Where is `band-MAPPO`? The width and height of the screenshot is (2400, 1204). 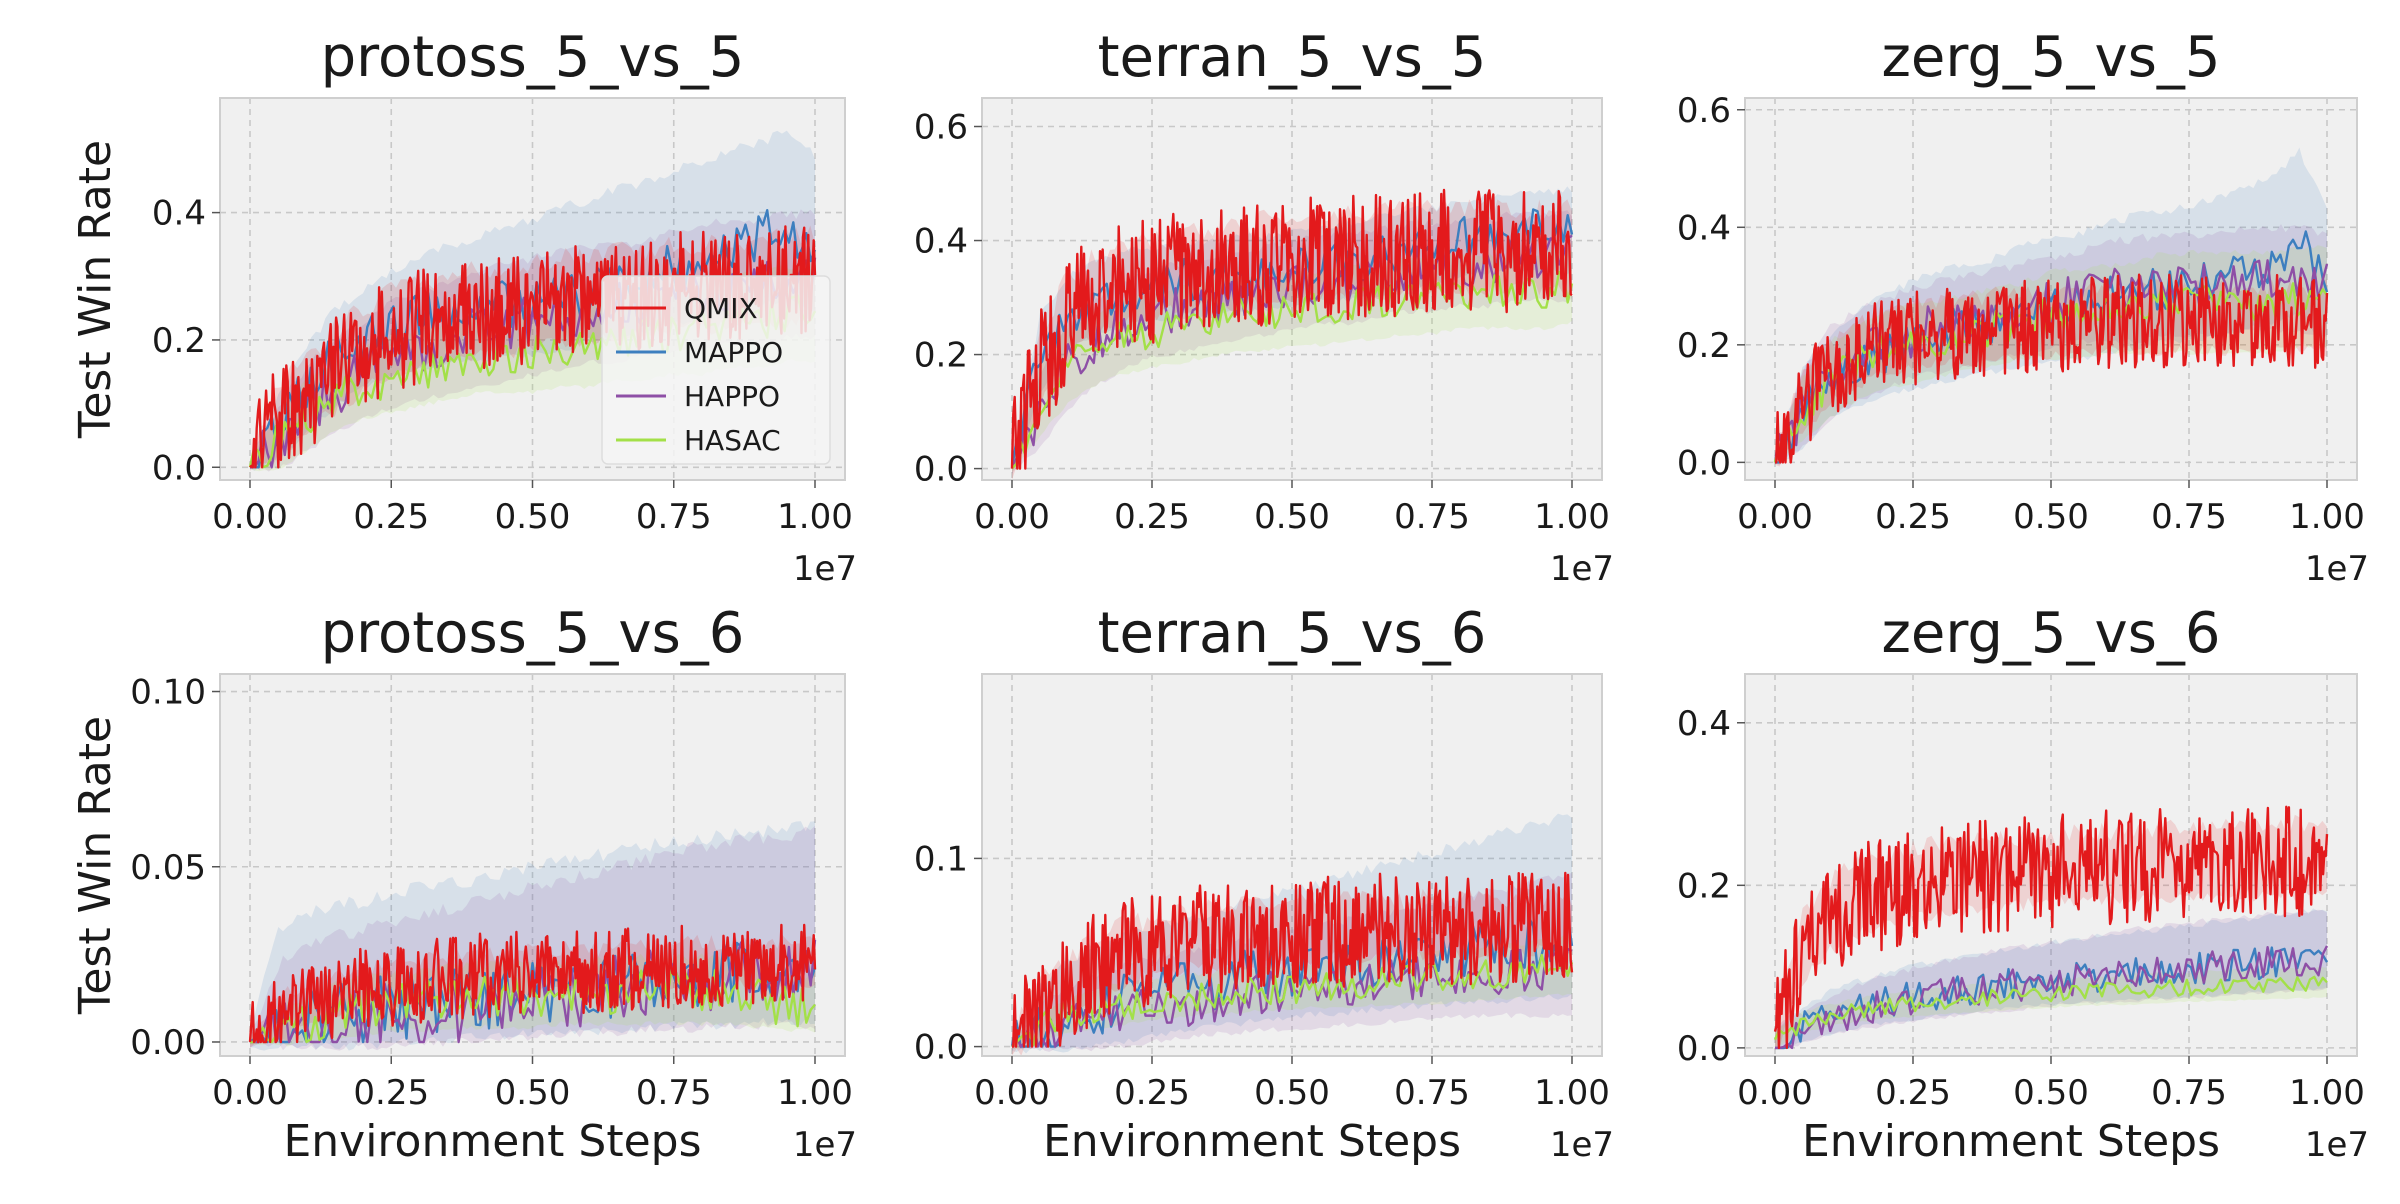 band-MAPPO is located at coordinates (2051, 305).